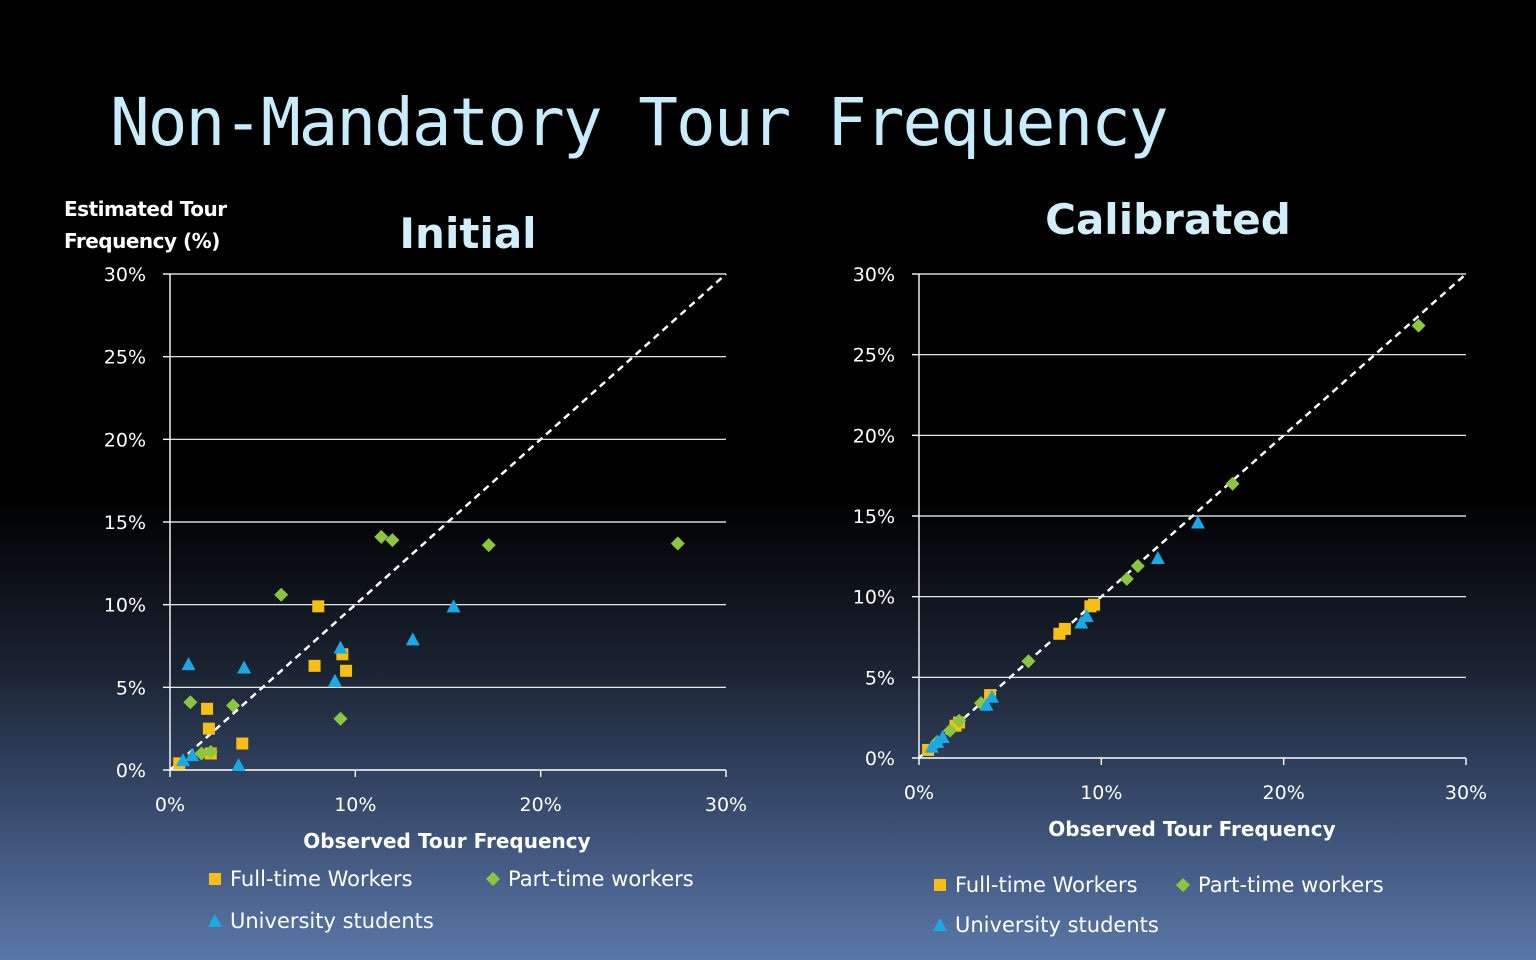 This screenshot has width=1536, height=960. What do you see at coordinates (145, 209) in the screenshot?
I see `y-axis-label: Estimated Tour` at bounding box center [145, 209].